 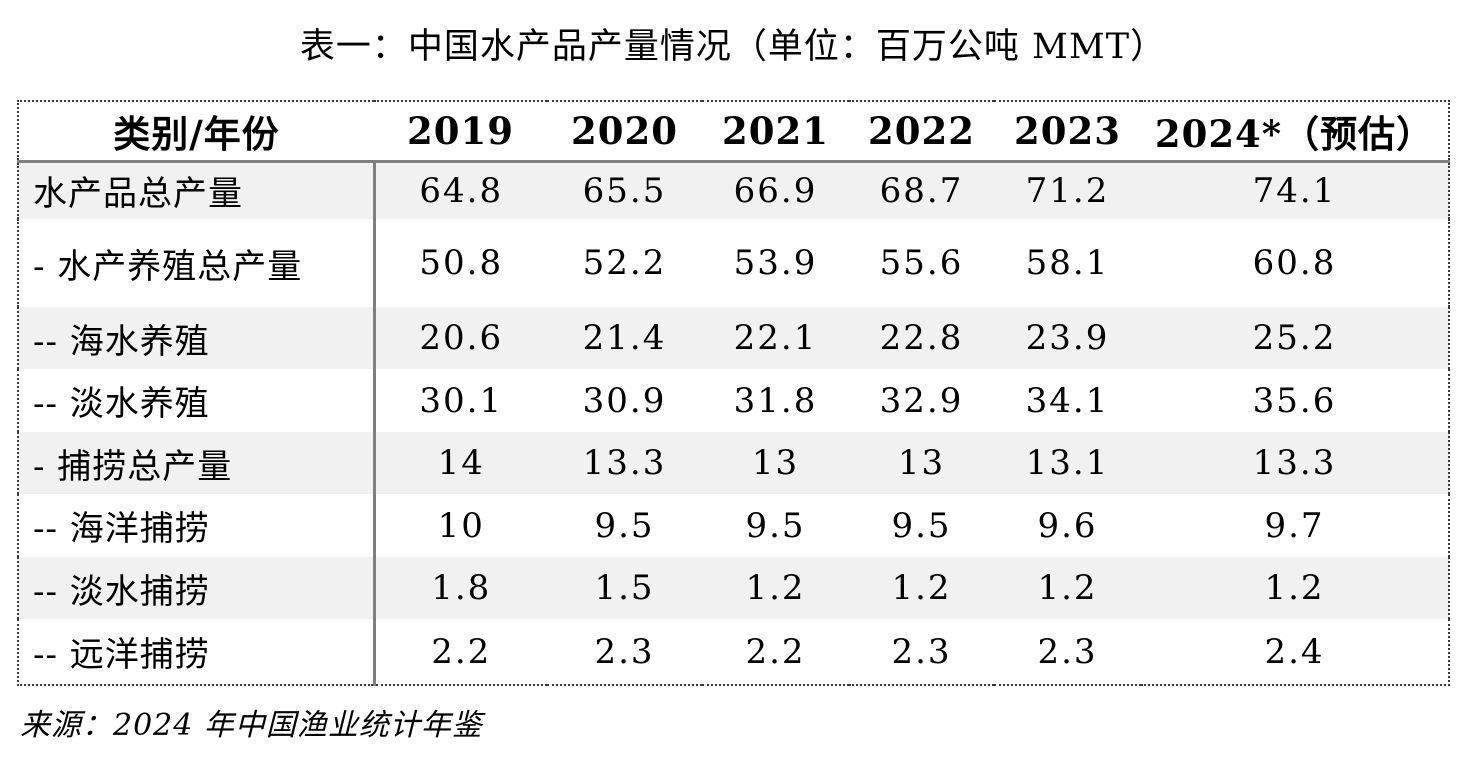 What do you see at coordinates (1294, 400) in the screenshot?
I see `table-cell: 35.6` at bounding box center [1294, 400].